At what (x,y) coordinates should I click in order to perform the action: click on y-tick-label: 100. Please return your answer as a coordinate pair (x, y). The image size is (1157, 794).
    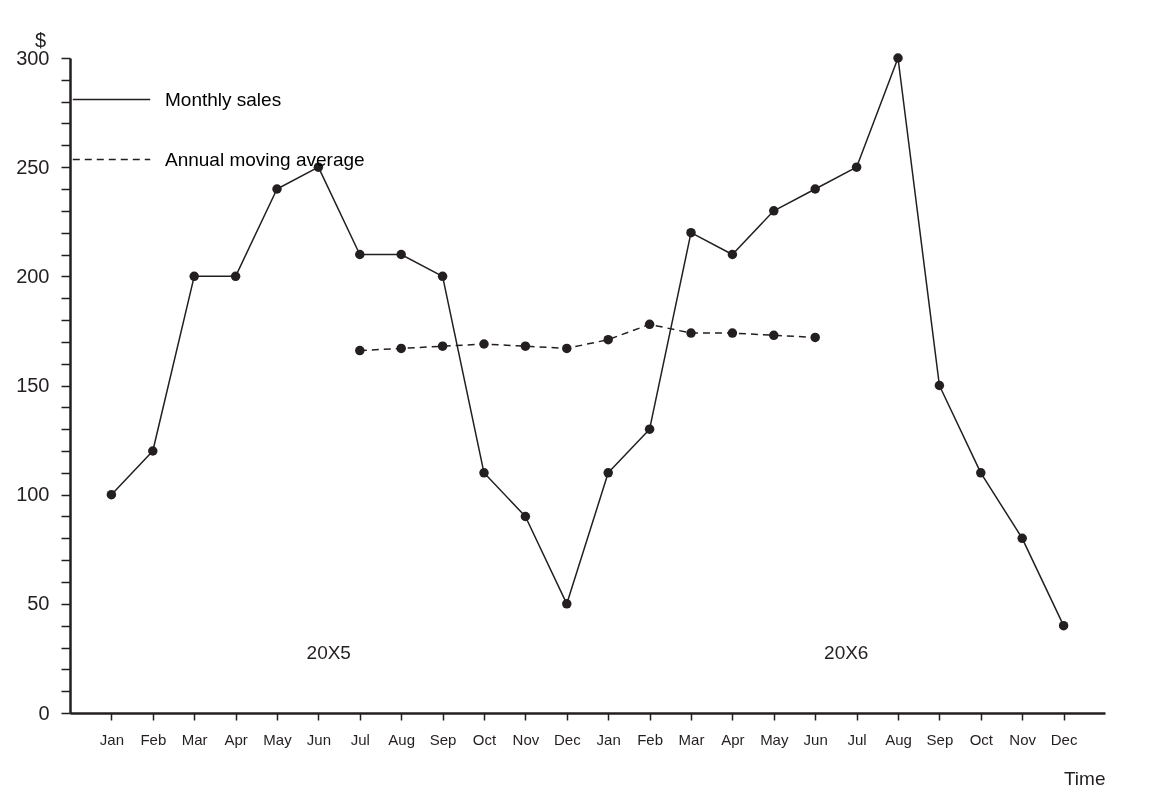
    Looking at the image, I should click on (33, 494).